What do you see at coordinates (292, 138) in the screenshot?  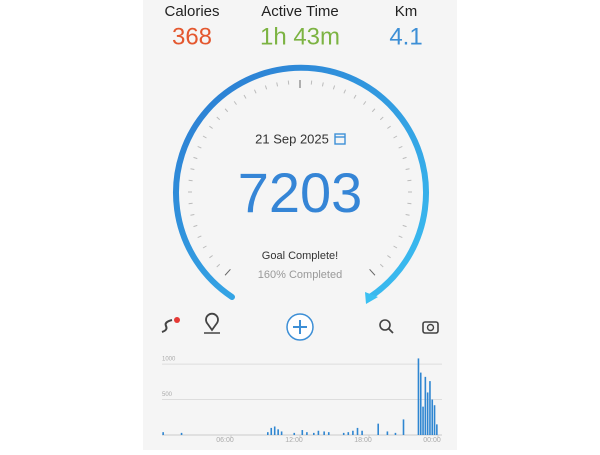 I see `date: 21 Sep 2025` at bounding box center [292, 138].